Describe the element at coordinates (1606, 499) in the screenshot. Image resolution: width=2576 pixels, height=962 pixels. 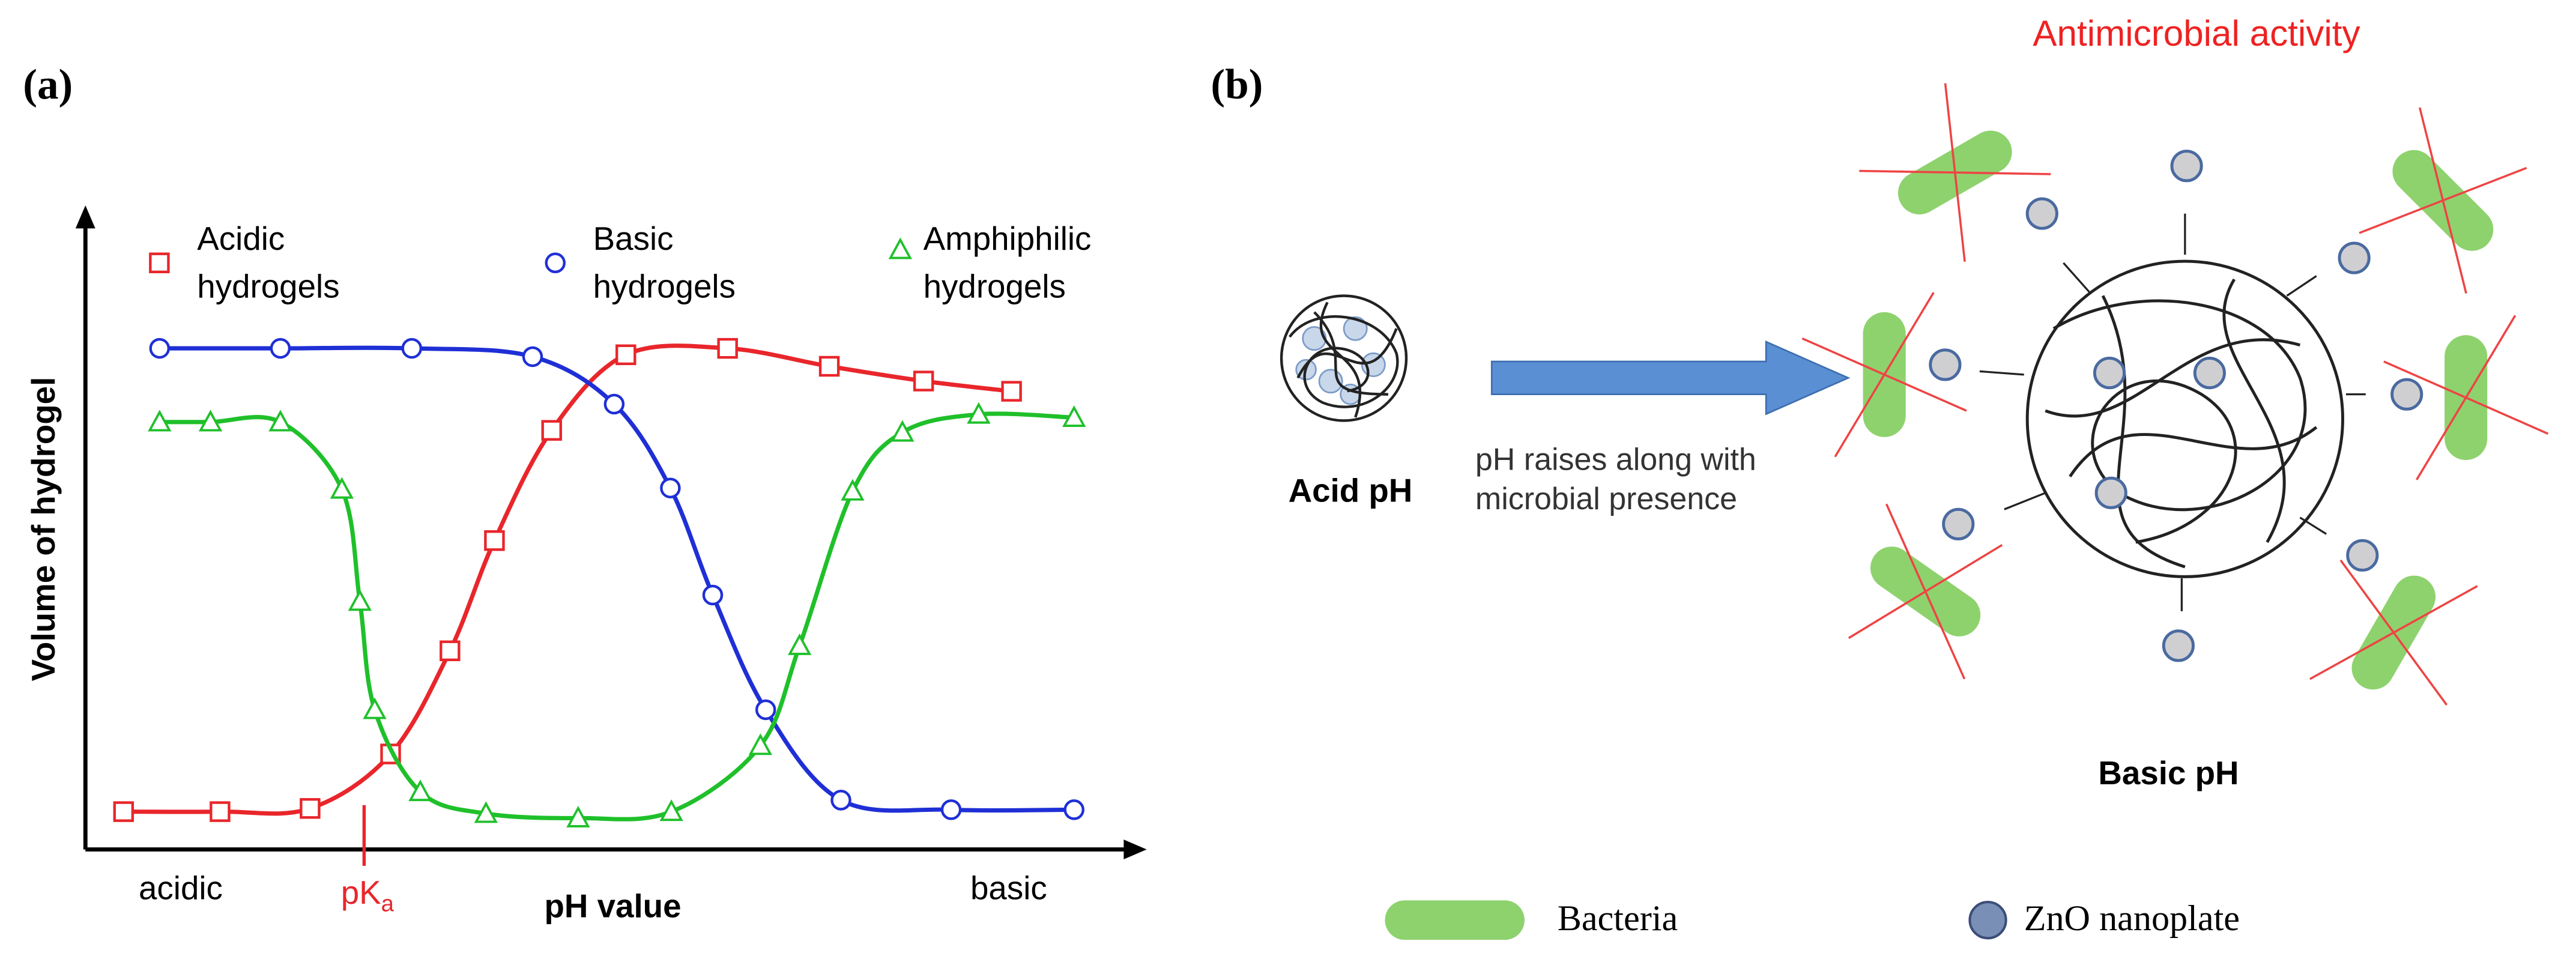
I see `arrow-text: microbial presence` at that location.